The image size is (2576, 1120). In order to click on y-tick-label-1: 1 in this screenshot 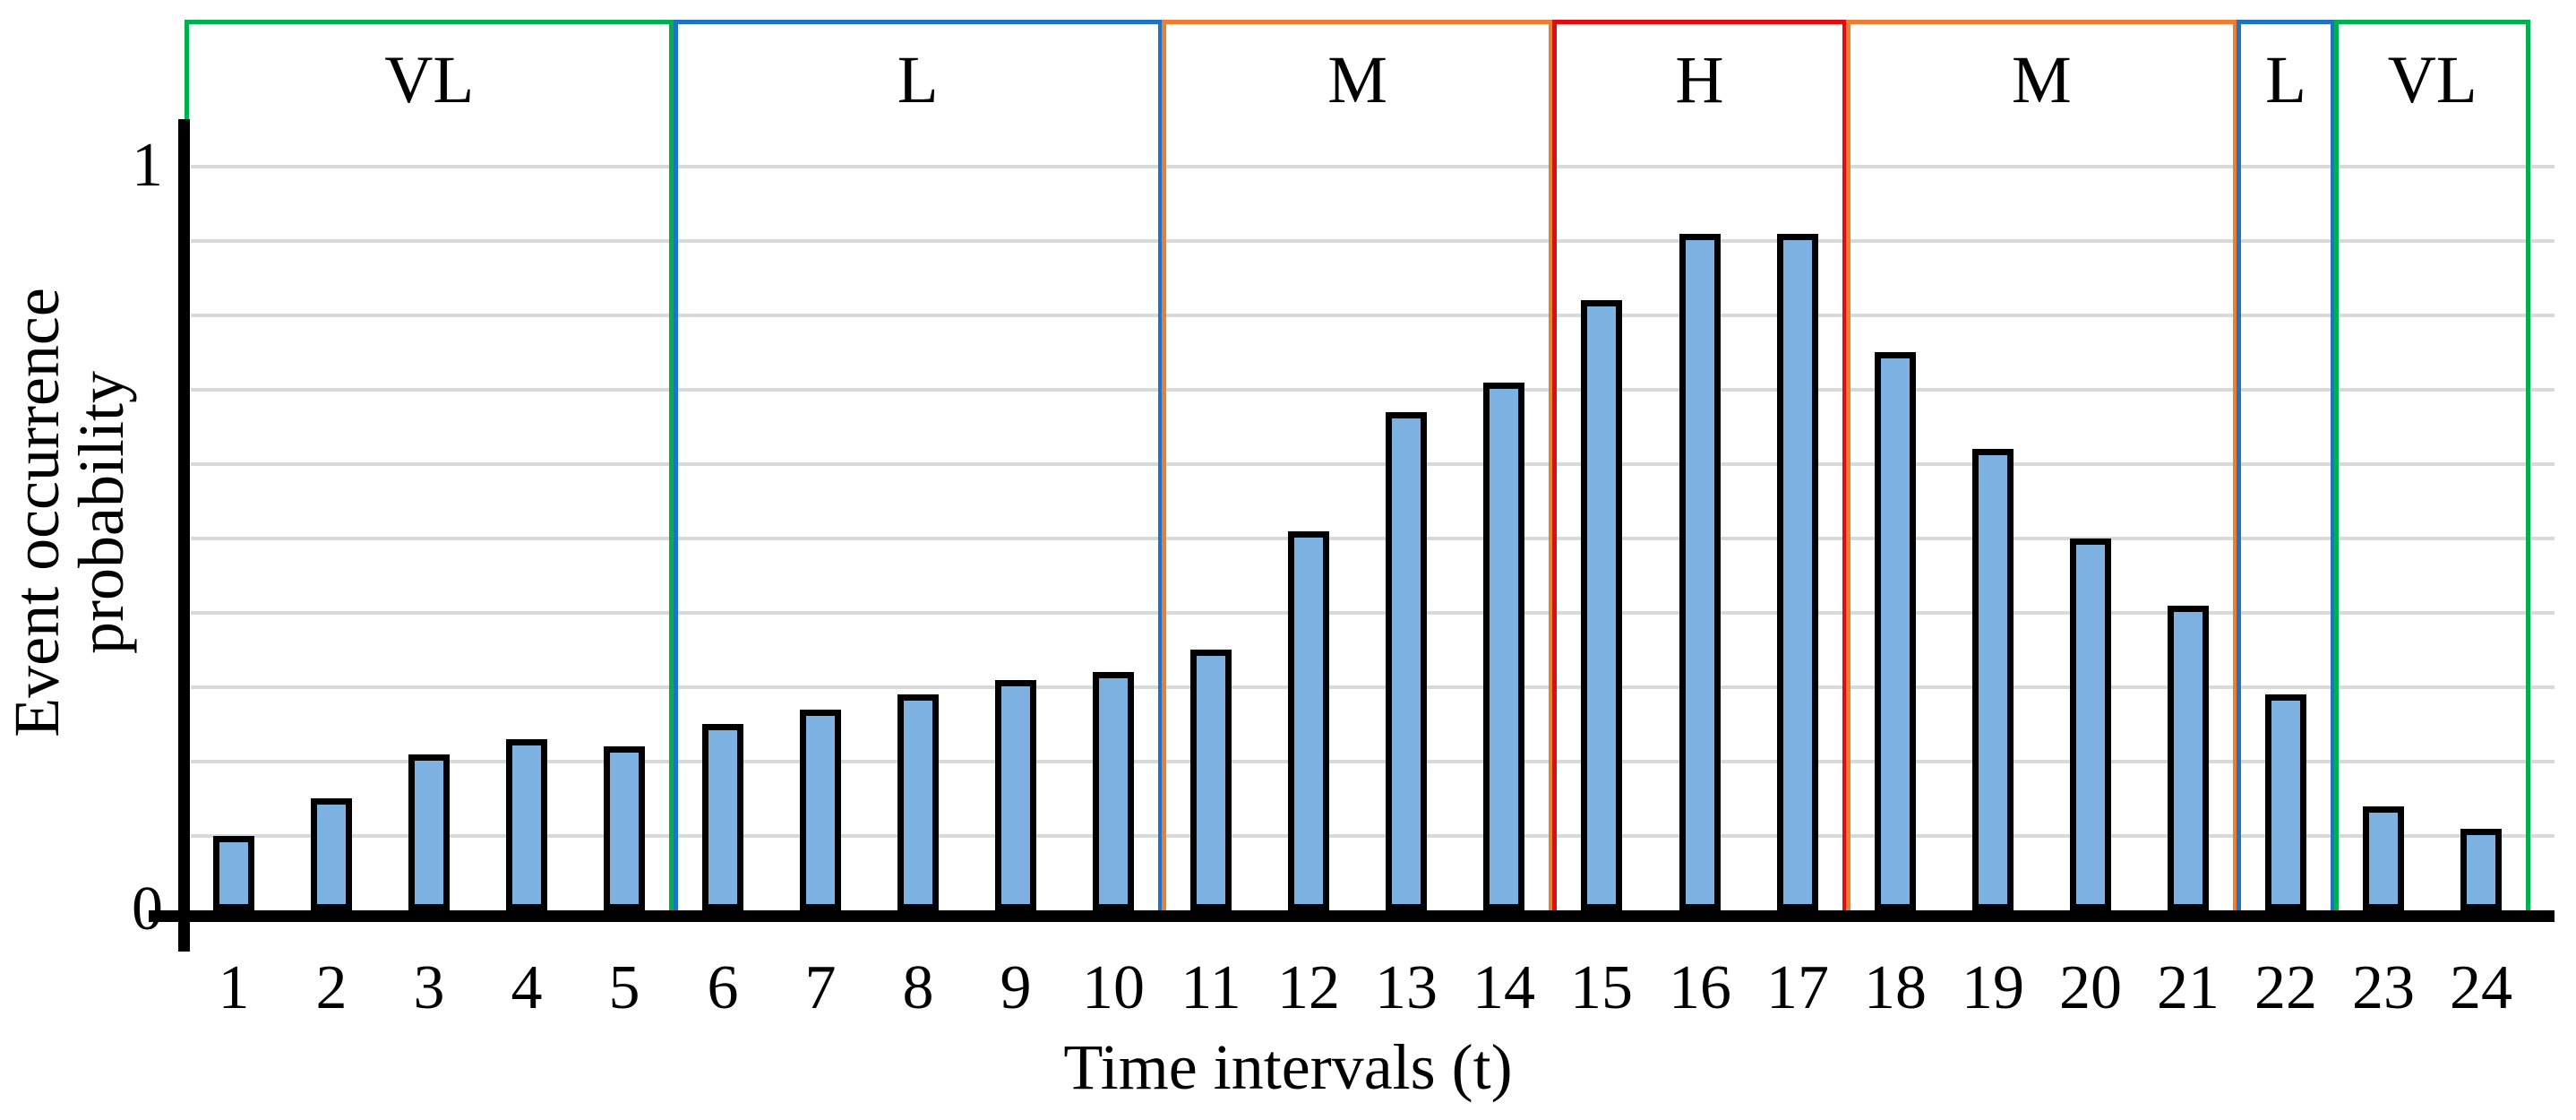, I will do `click(147, 166)`.